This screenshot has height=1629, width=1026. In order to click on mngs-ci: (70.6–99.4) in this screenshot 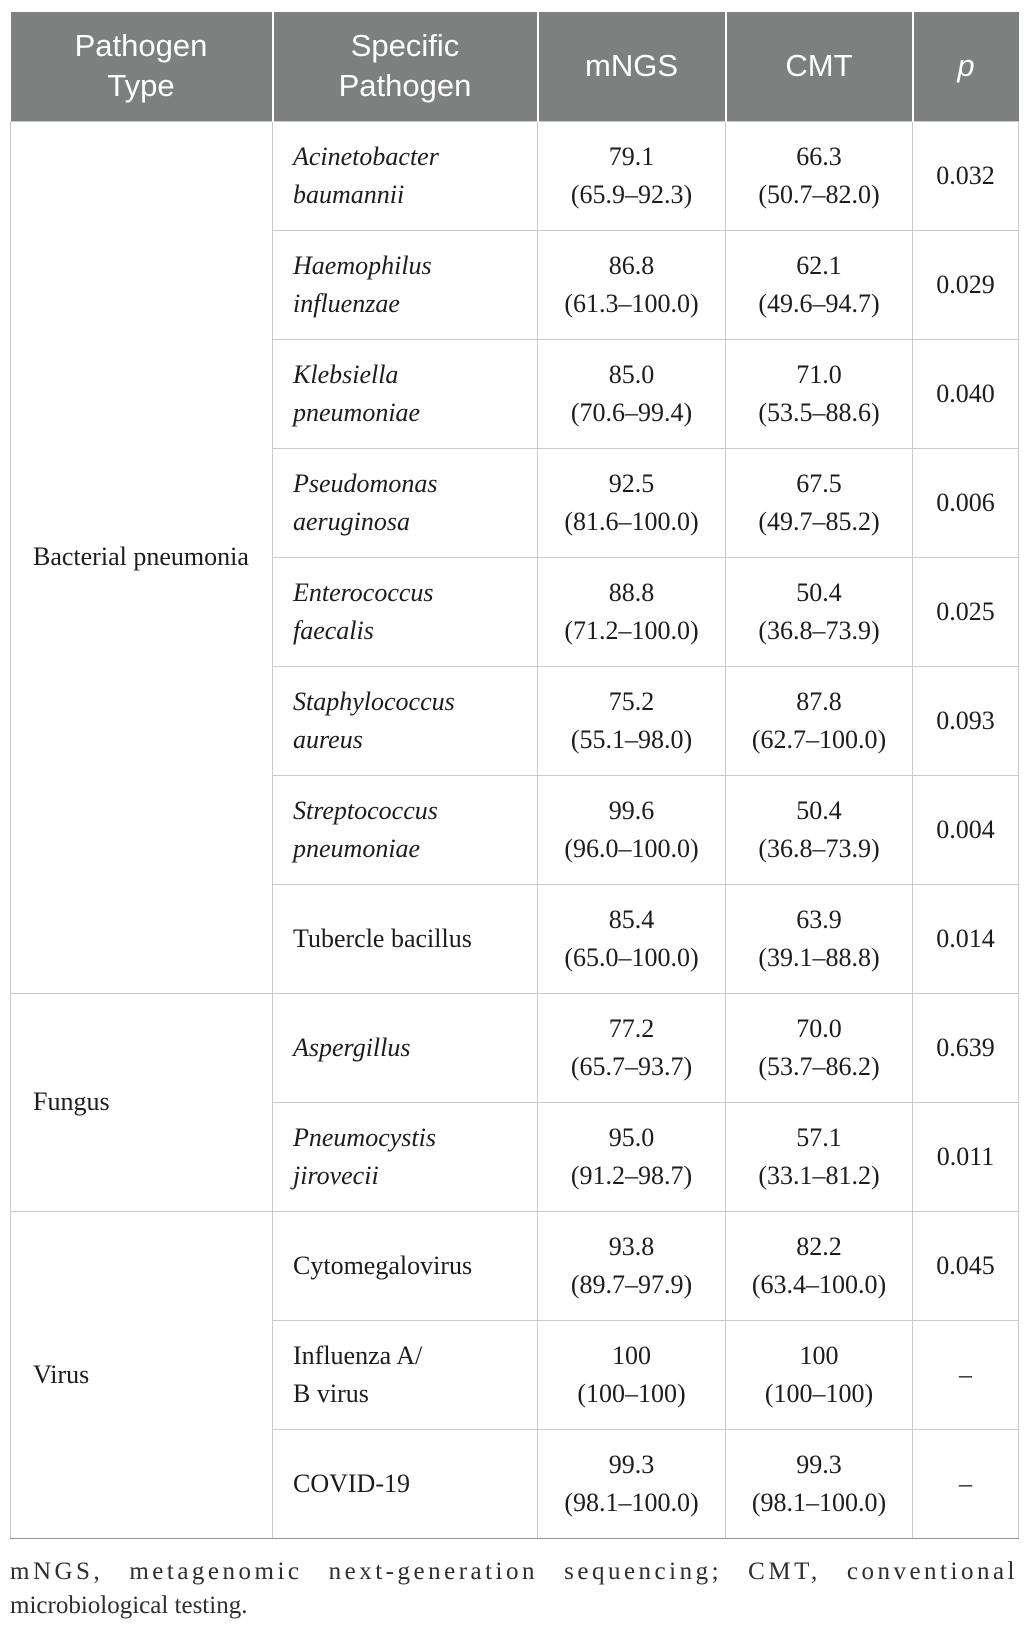, I will do `click(631, 412)`.